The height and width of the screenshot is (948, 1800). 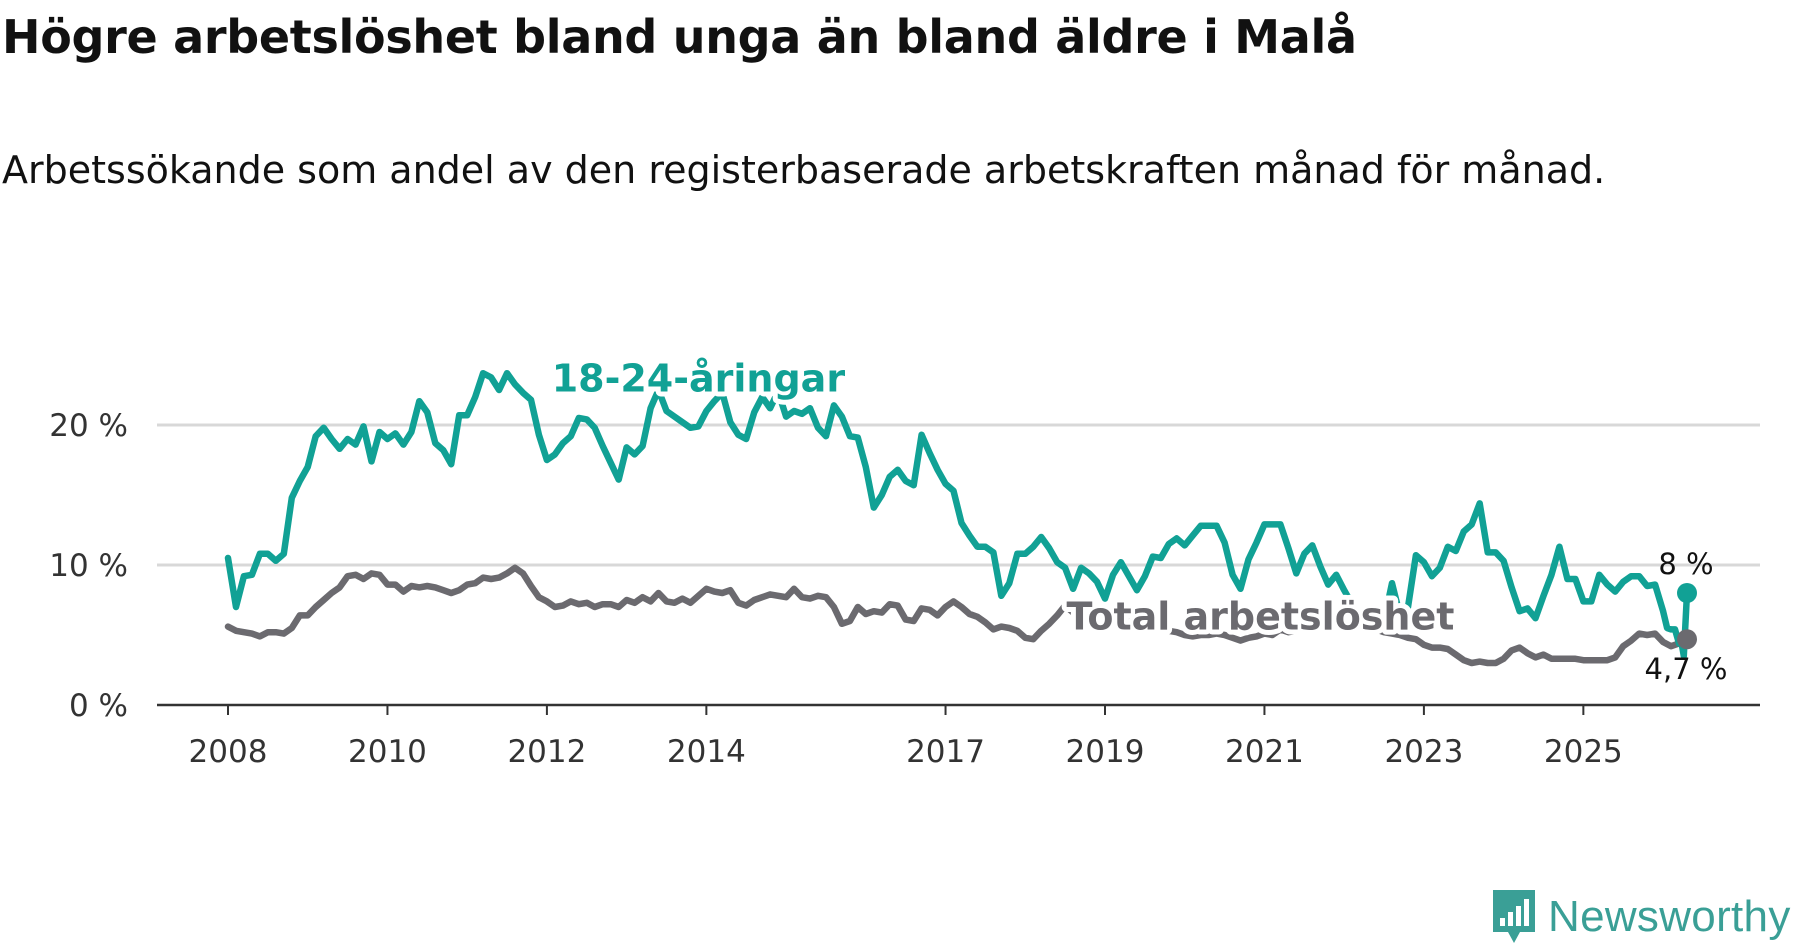 I want to click on newsworthy-logo: Newsworthy, so click(x=1640, y=917).